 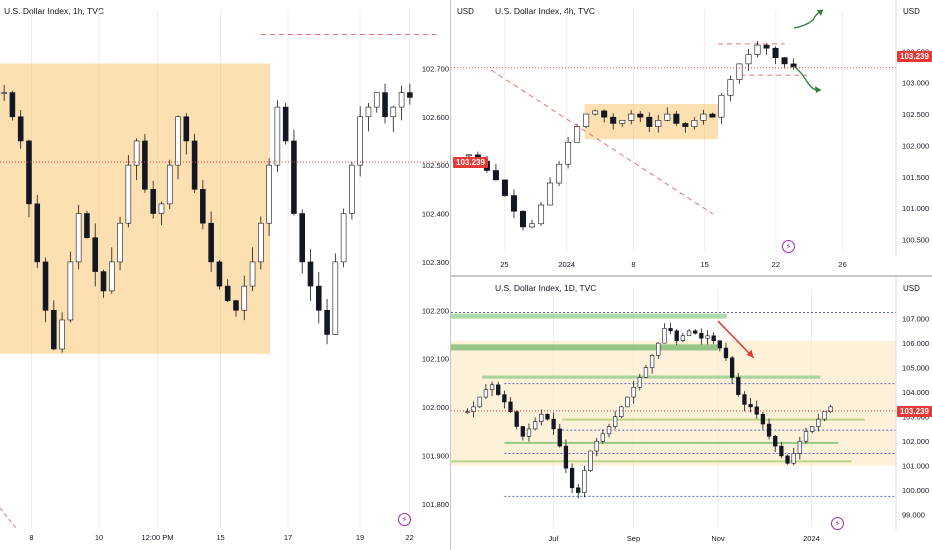 I want to click on x-tick-label: 8, so click(x=633, y=264).